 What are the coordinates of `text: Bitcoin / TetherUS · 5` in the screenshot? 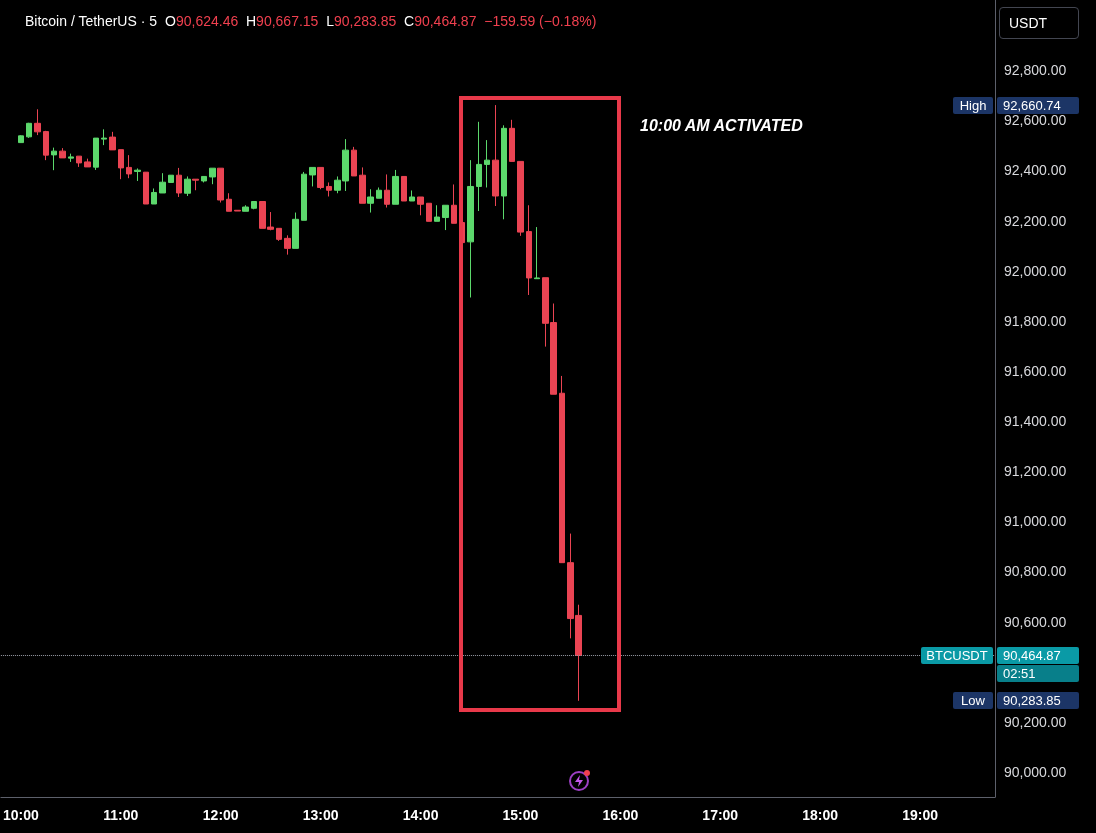 It's located at (91, 21).